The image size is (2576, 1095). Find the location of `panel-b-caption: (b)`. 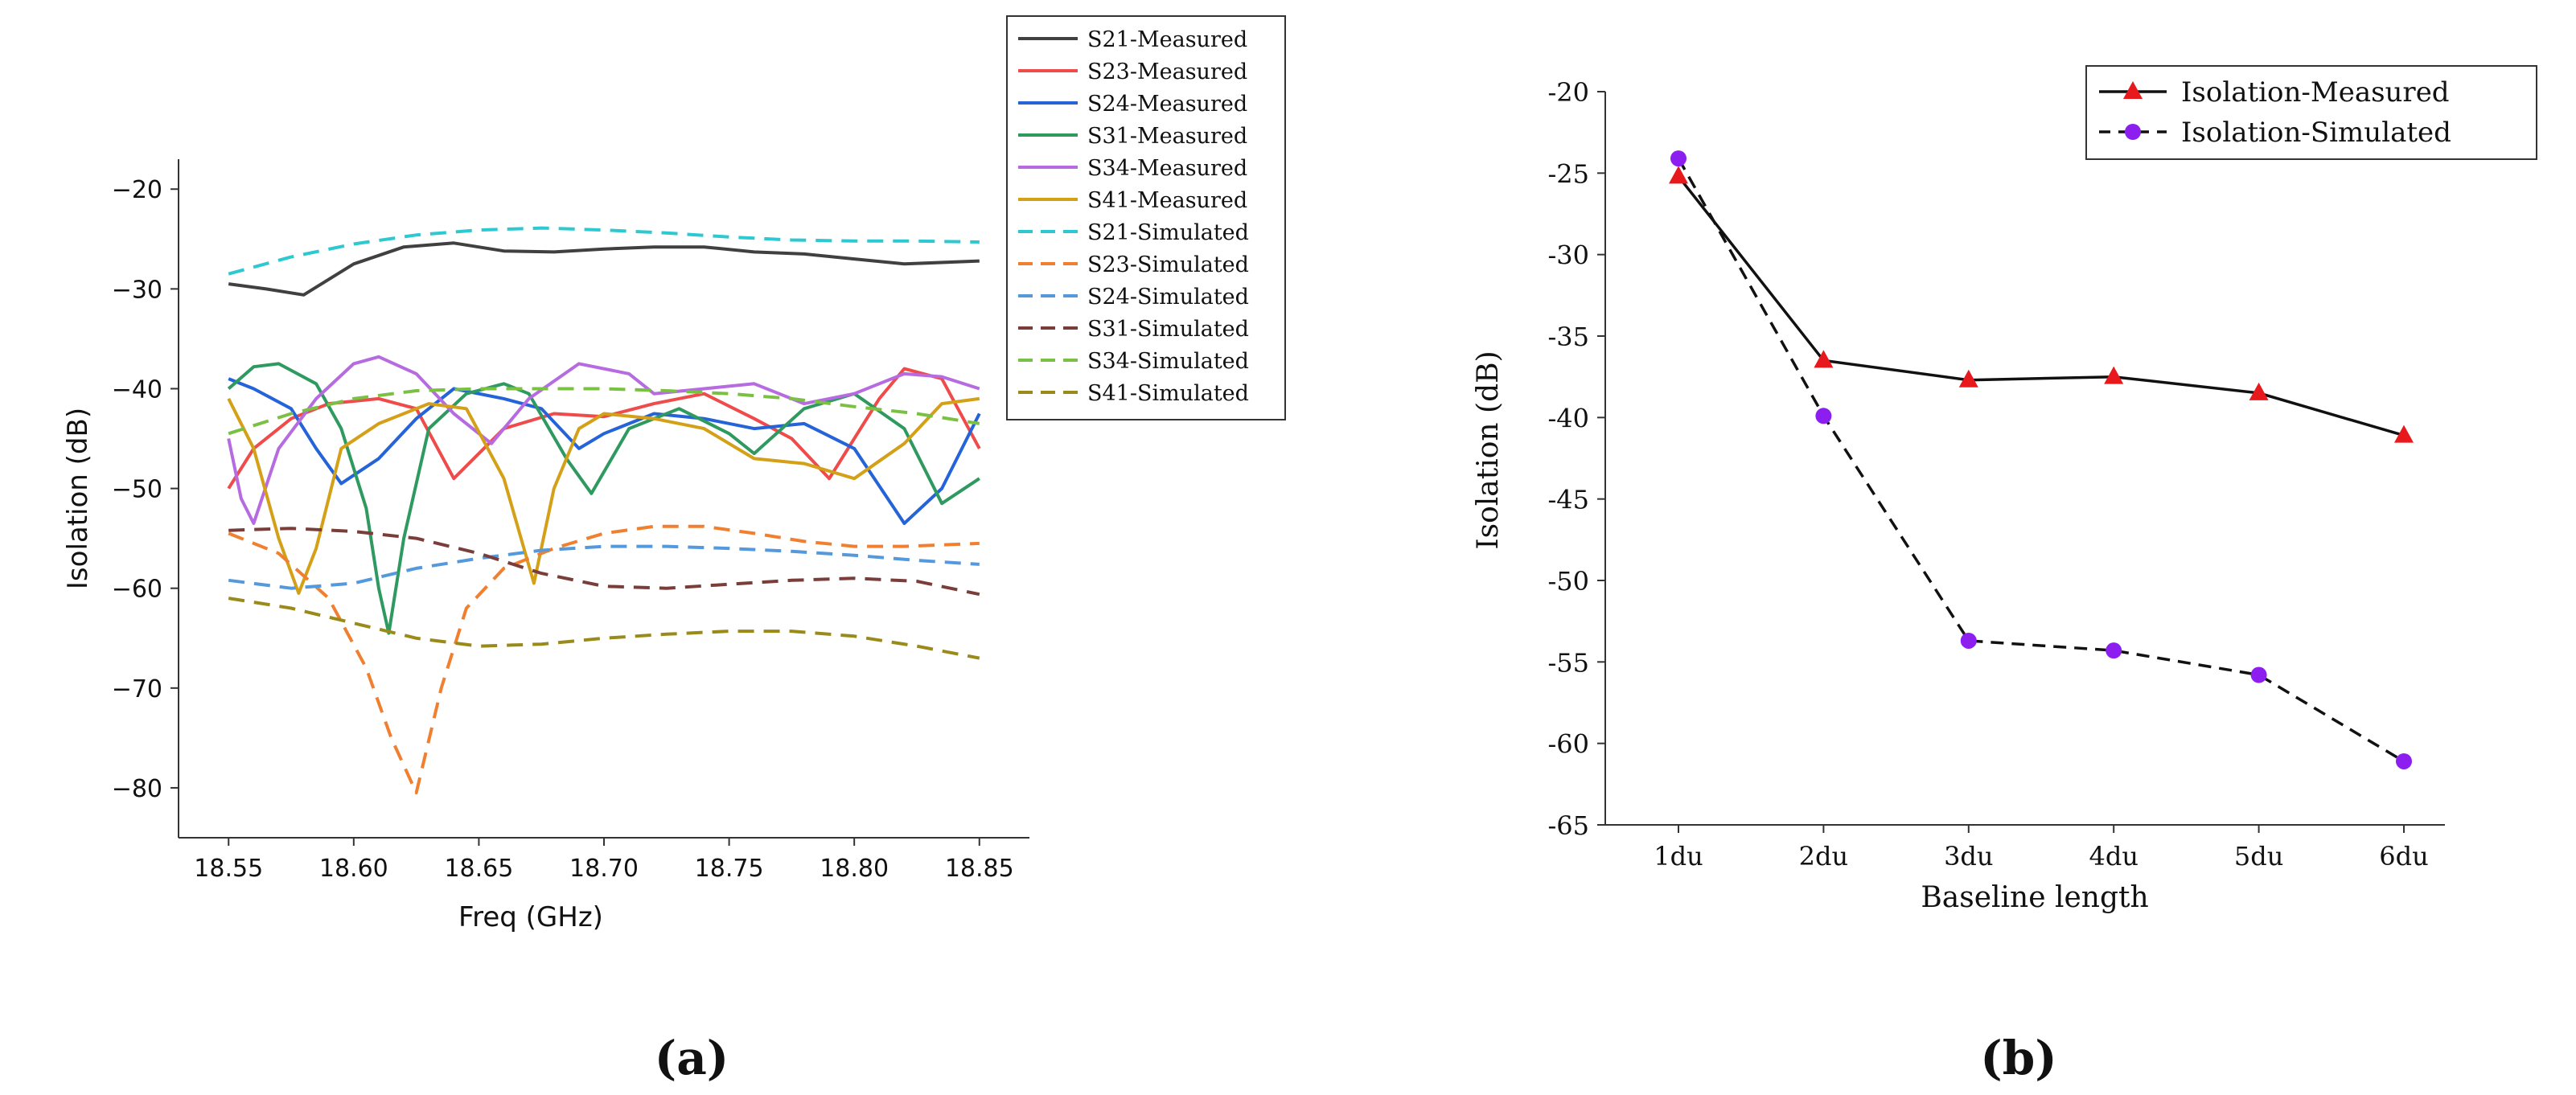

panel-b-caption: (b) is located at coordinates (2018, 1058).